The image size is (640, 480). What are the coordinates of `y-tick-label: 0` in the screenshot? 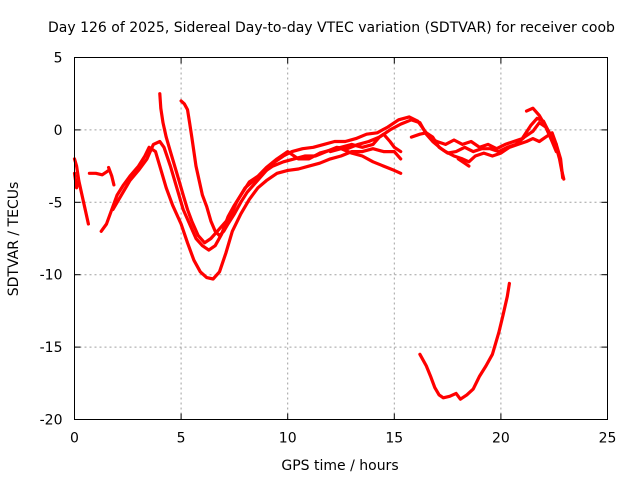 It's located at (58, 131).